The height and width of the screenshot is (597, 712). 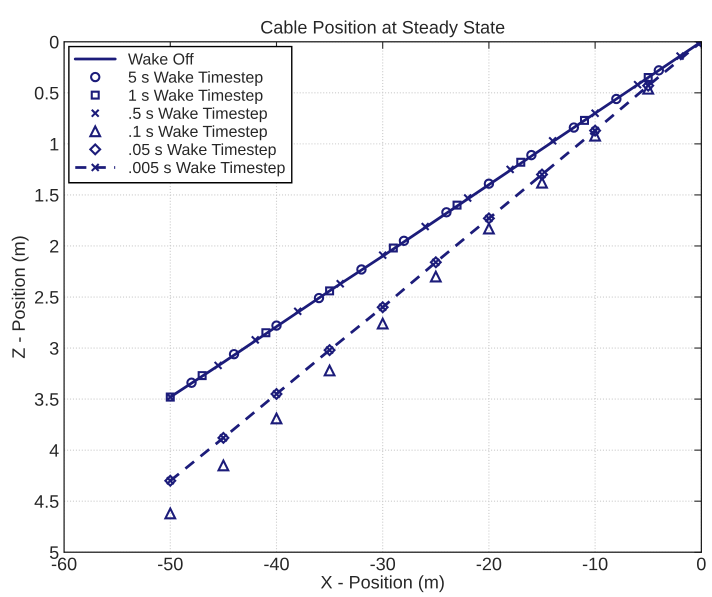 What do you see at coordinates (46, 93) in the screenshot?
I see `y-tick-label: 0.5` at bounding box center [46, 93].